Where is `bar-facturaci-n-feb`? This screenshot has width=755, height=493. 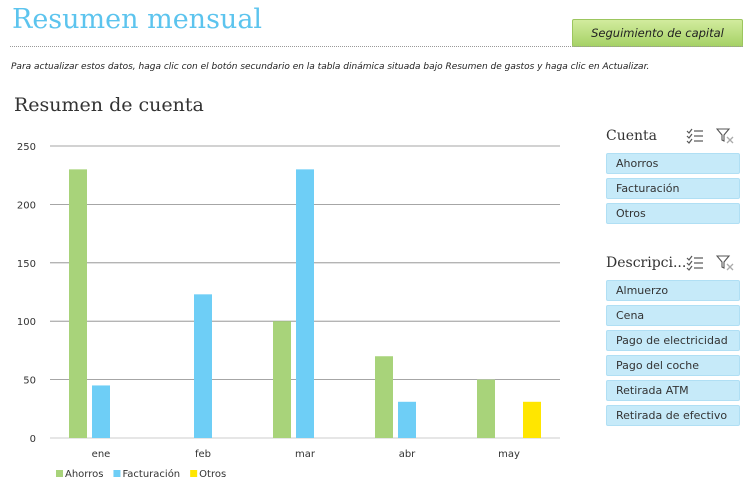 bar-facturaci-n-feb is located at coordinates (203, 366).